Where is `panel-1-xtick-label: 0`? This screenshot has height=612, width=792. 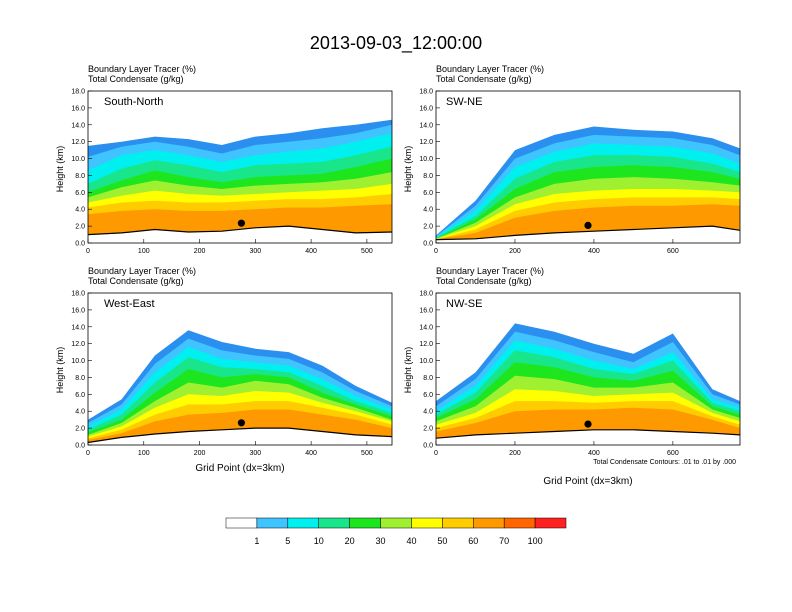
panel-1-xtick-label: 0 is located at coordinates (88, 251).